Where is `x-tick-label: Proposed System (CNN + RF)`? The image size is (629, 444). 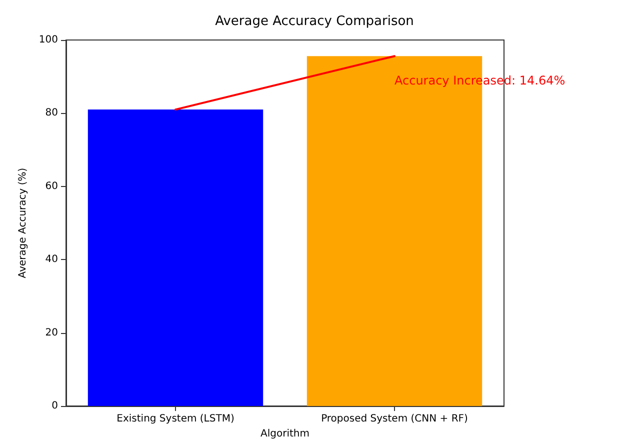 x-tick-label: Proposed System (CNN + RF) is located at coordinates (394, 419).